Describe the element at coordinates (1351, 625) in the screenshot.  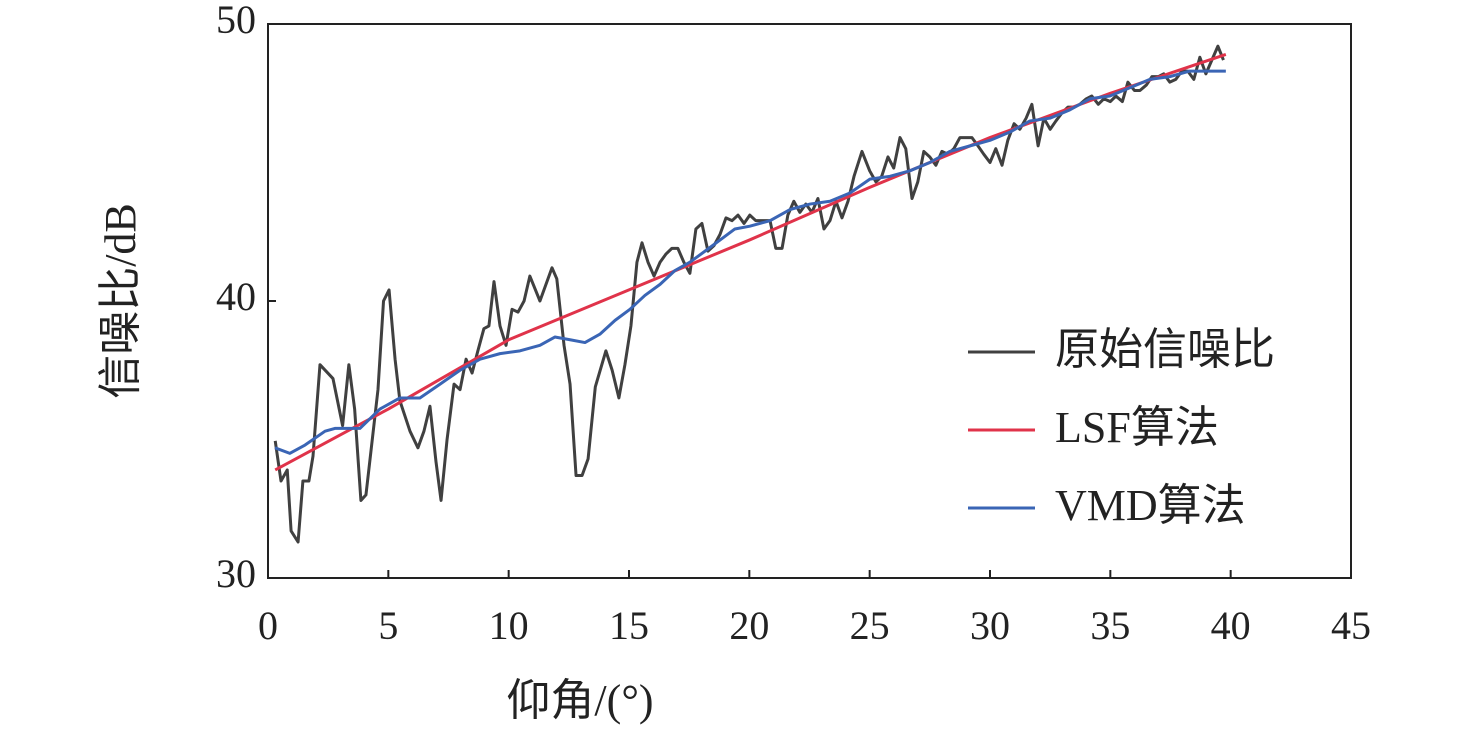
I see `x-tick-label: 45` at that location.